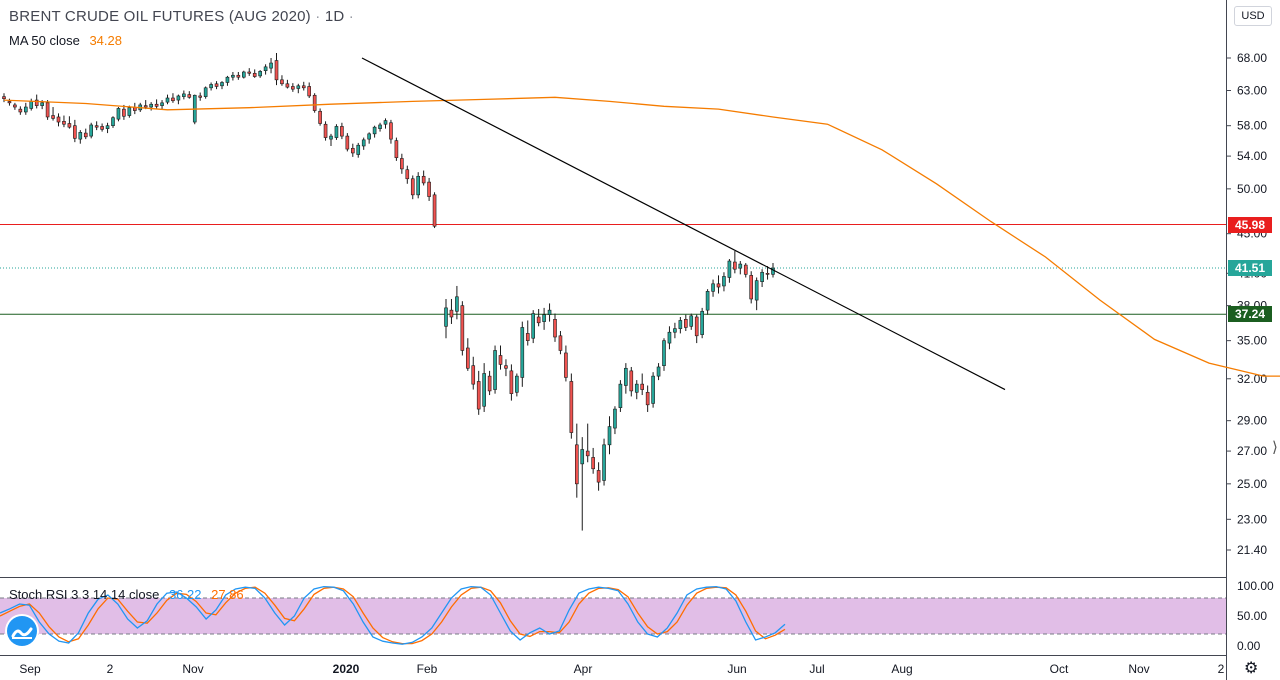  I want to click on time-tick-label: Jun, so click(736, 669).